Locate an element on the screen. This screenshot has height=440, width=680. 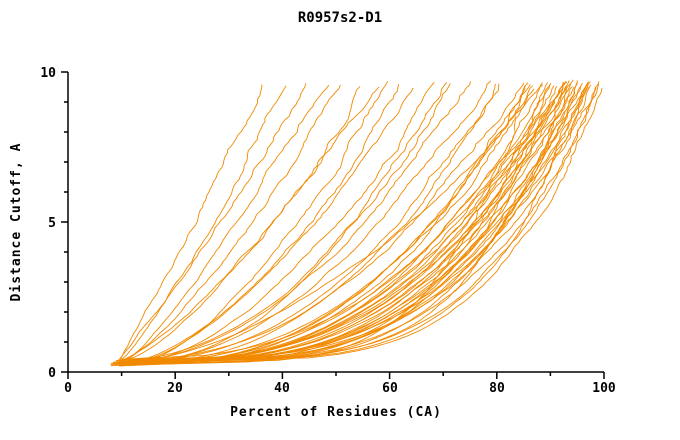
y-tick-label: 5 is located at coordinates (52, 223).